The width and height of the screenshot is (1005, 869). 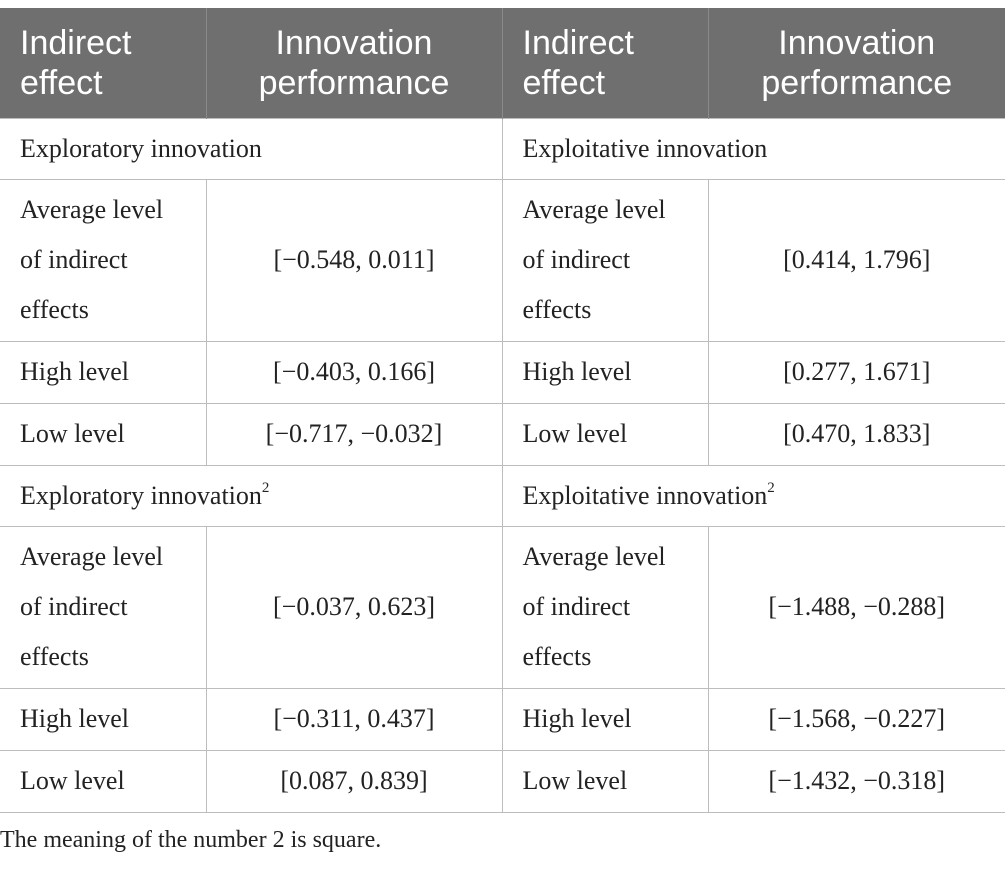 What do you see at coordinates (856, 607) in the screenshot?
I see `row-value: [−1.488, −0.288]` at bounding box center [856, 607].